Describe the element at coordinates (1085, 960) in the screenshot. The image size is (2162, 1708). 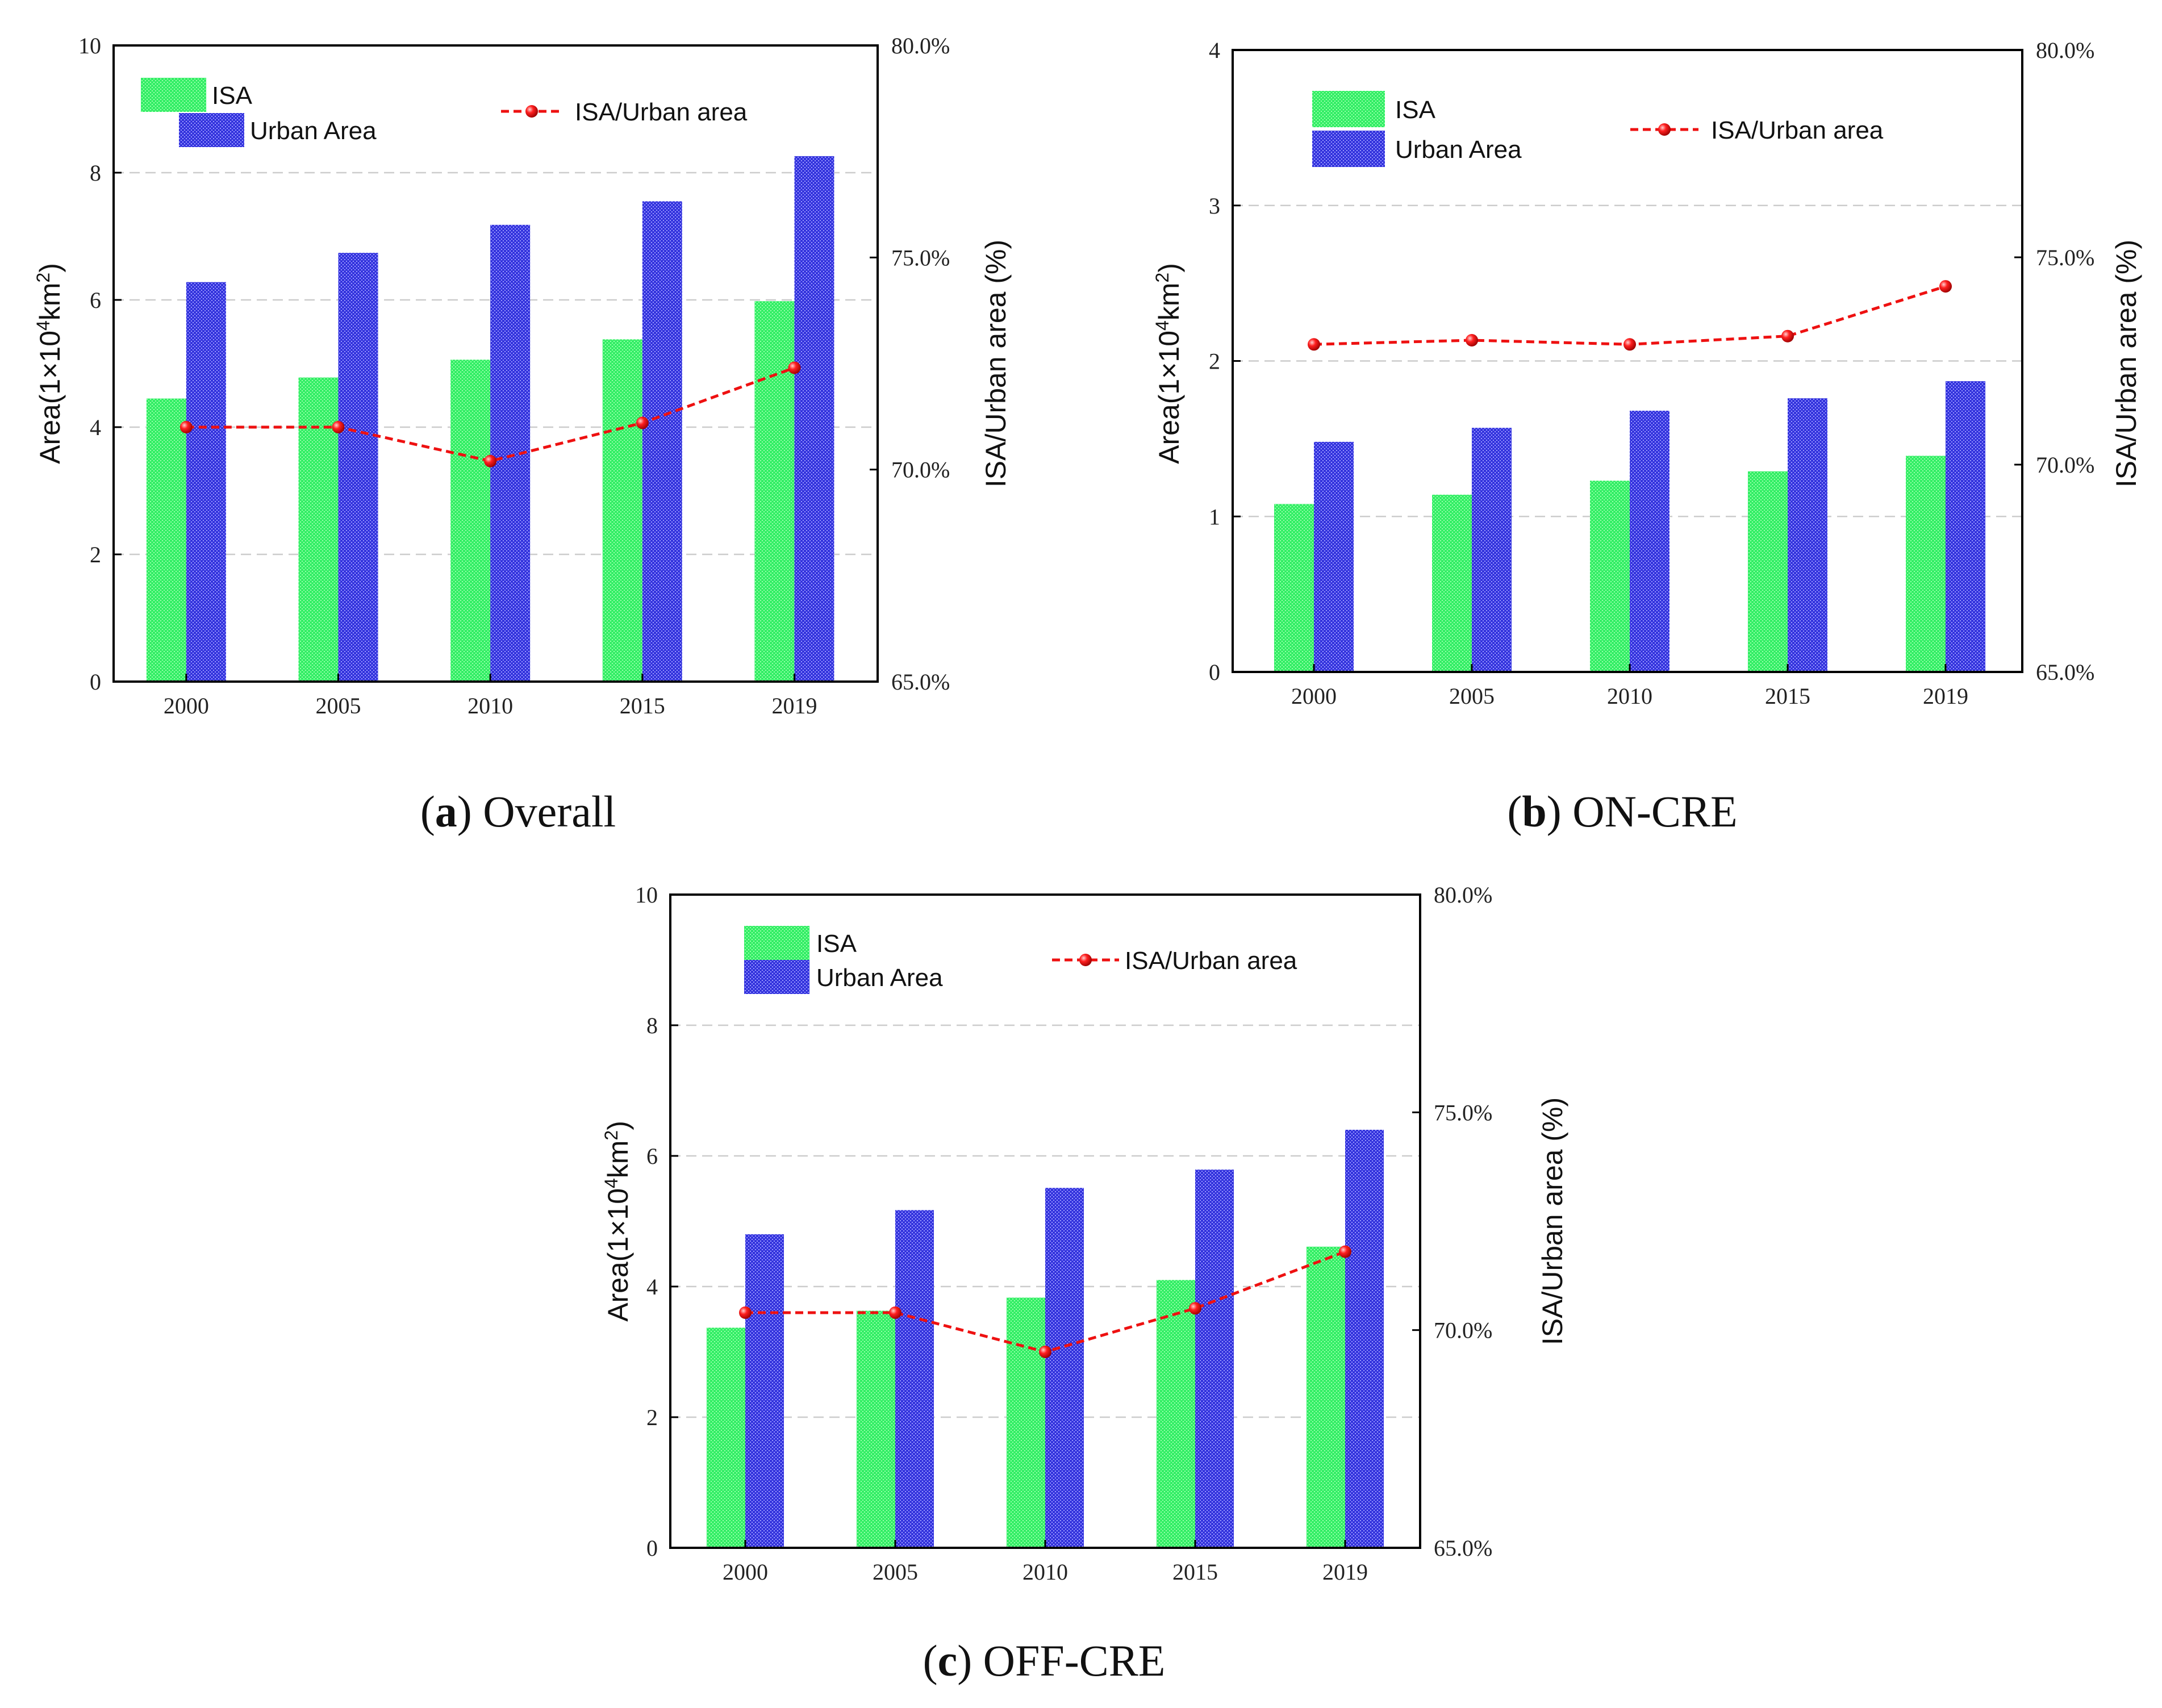
I see `legend-marker-ratio-c` at that location.